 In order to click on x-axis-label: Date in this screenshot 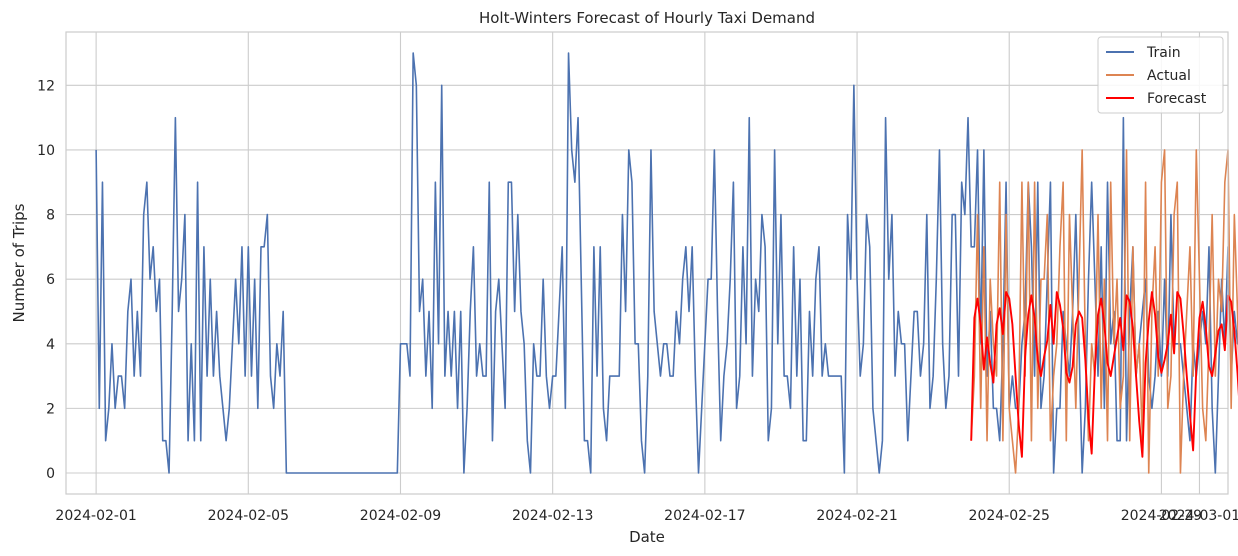, I will do `click(647, 537)`.